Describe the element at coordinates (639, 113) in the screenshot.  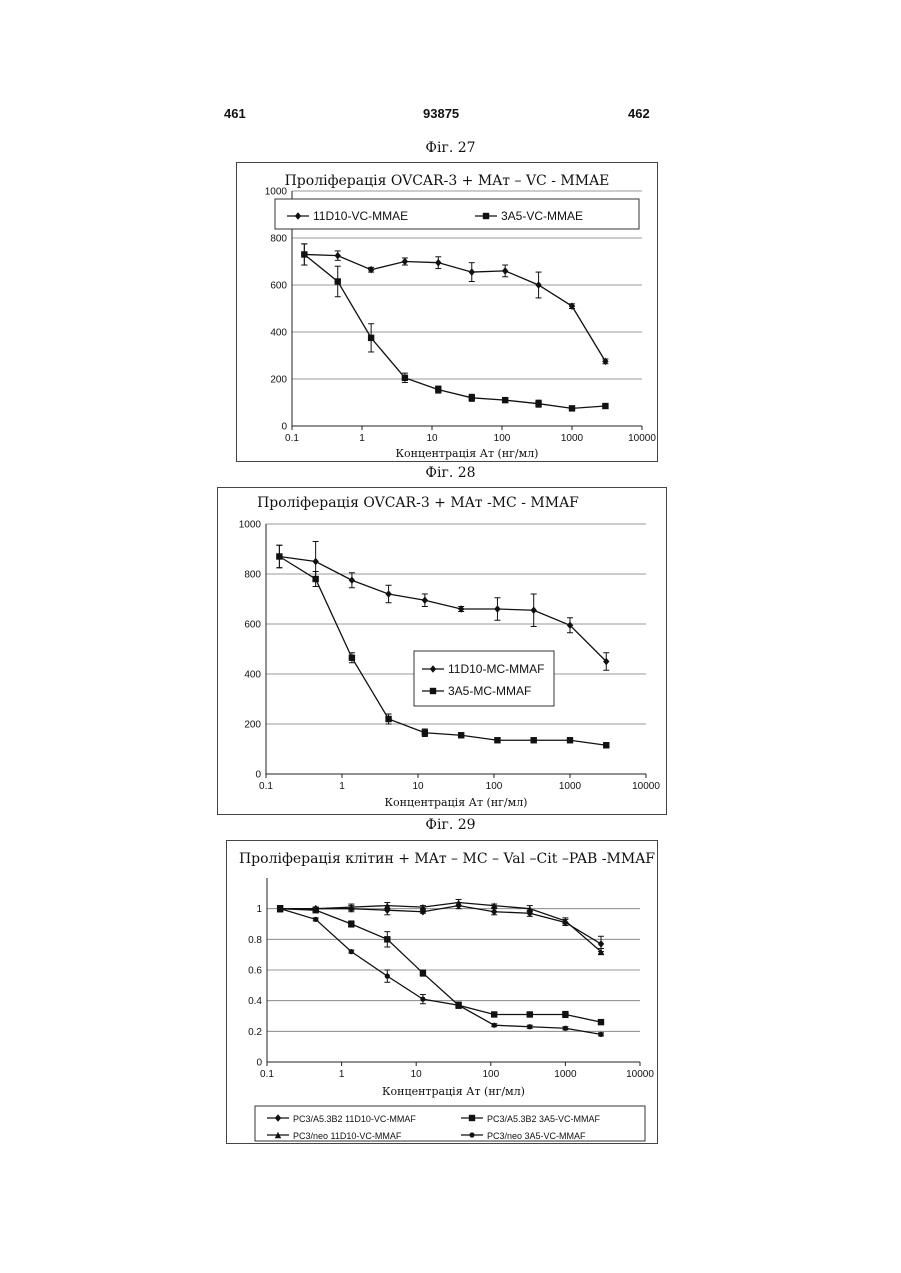
I see `page-number-right: 462` at that location.